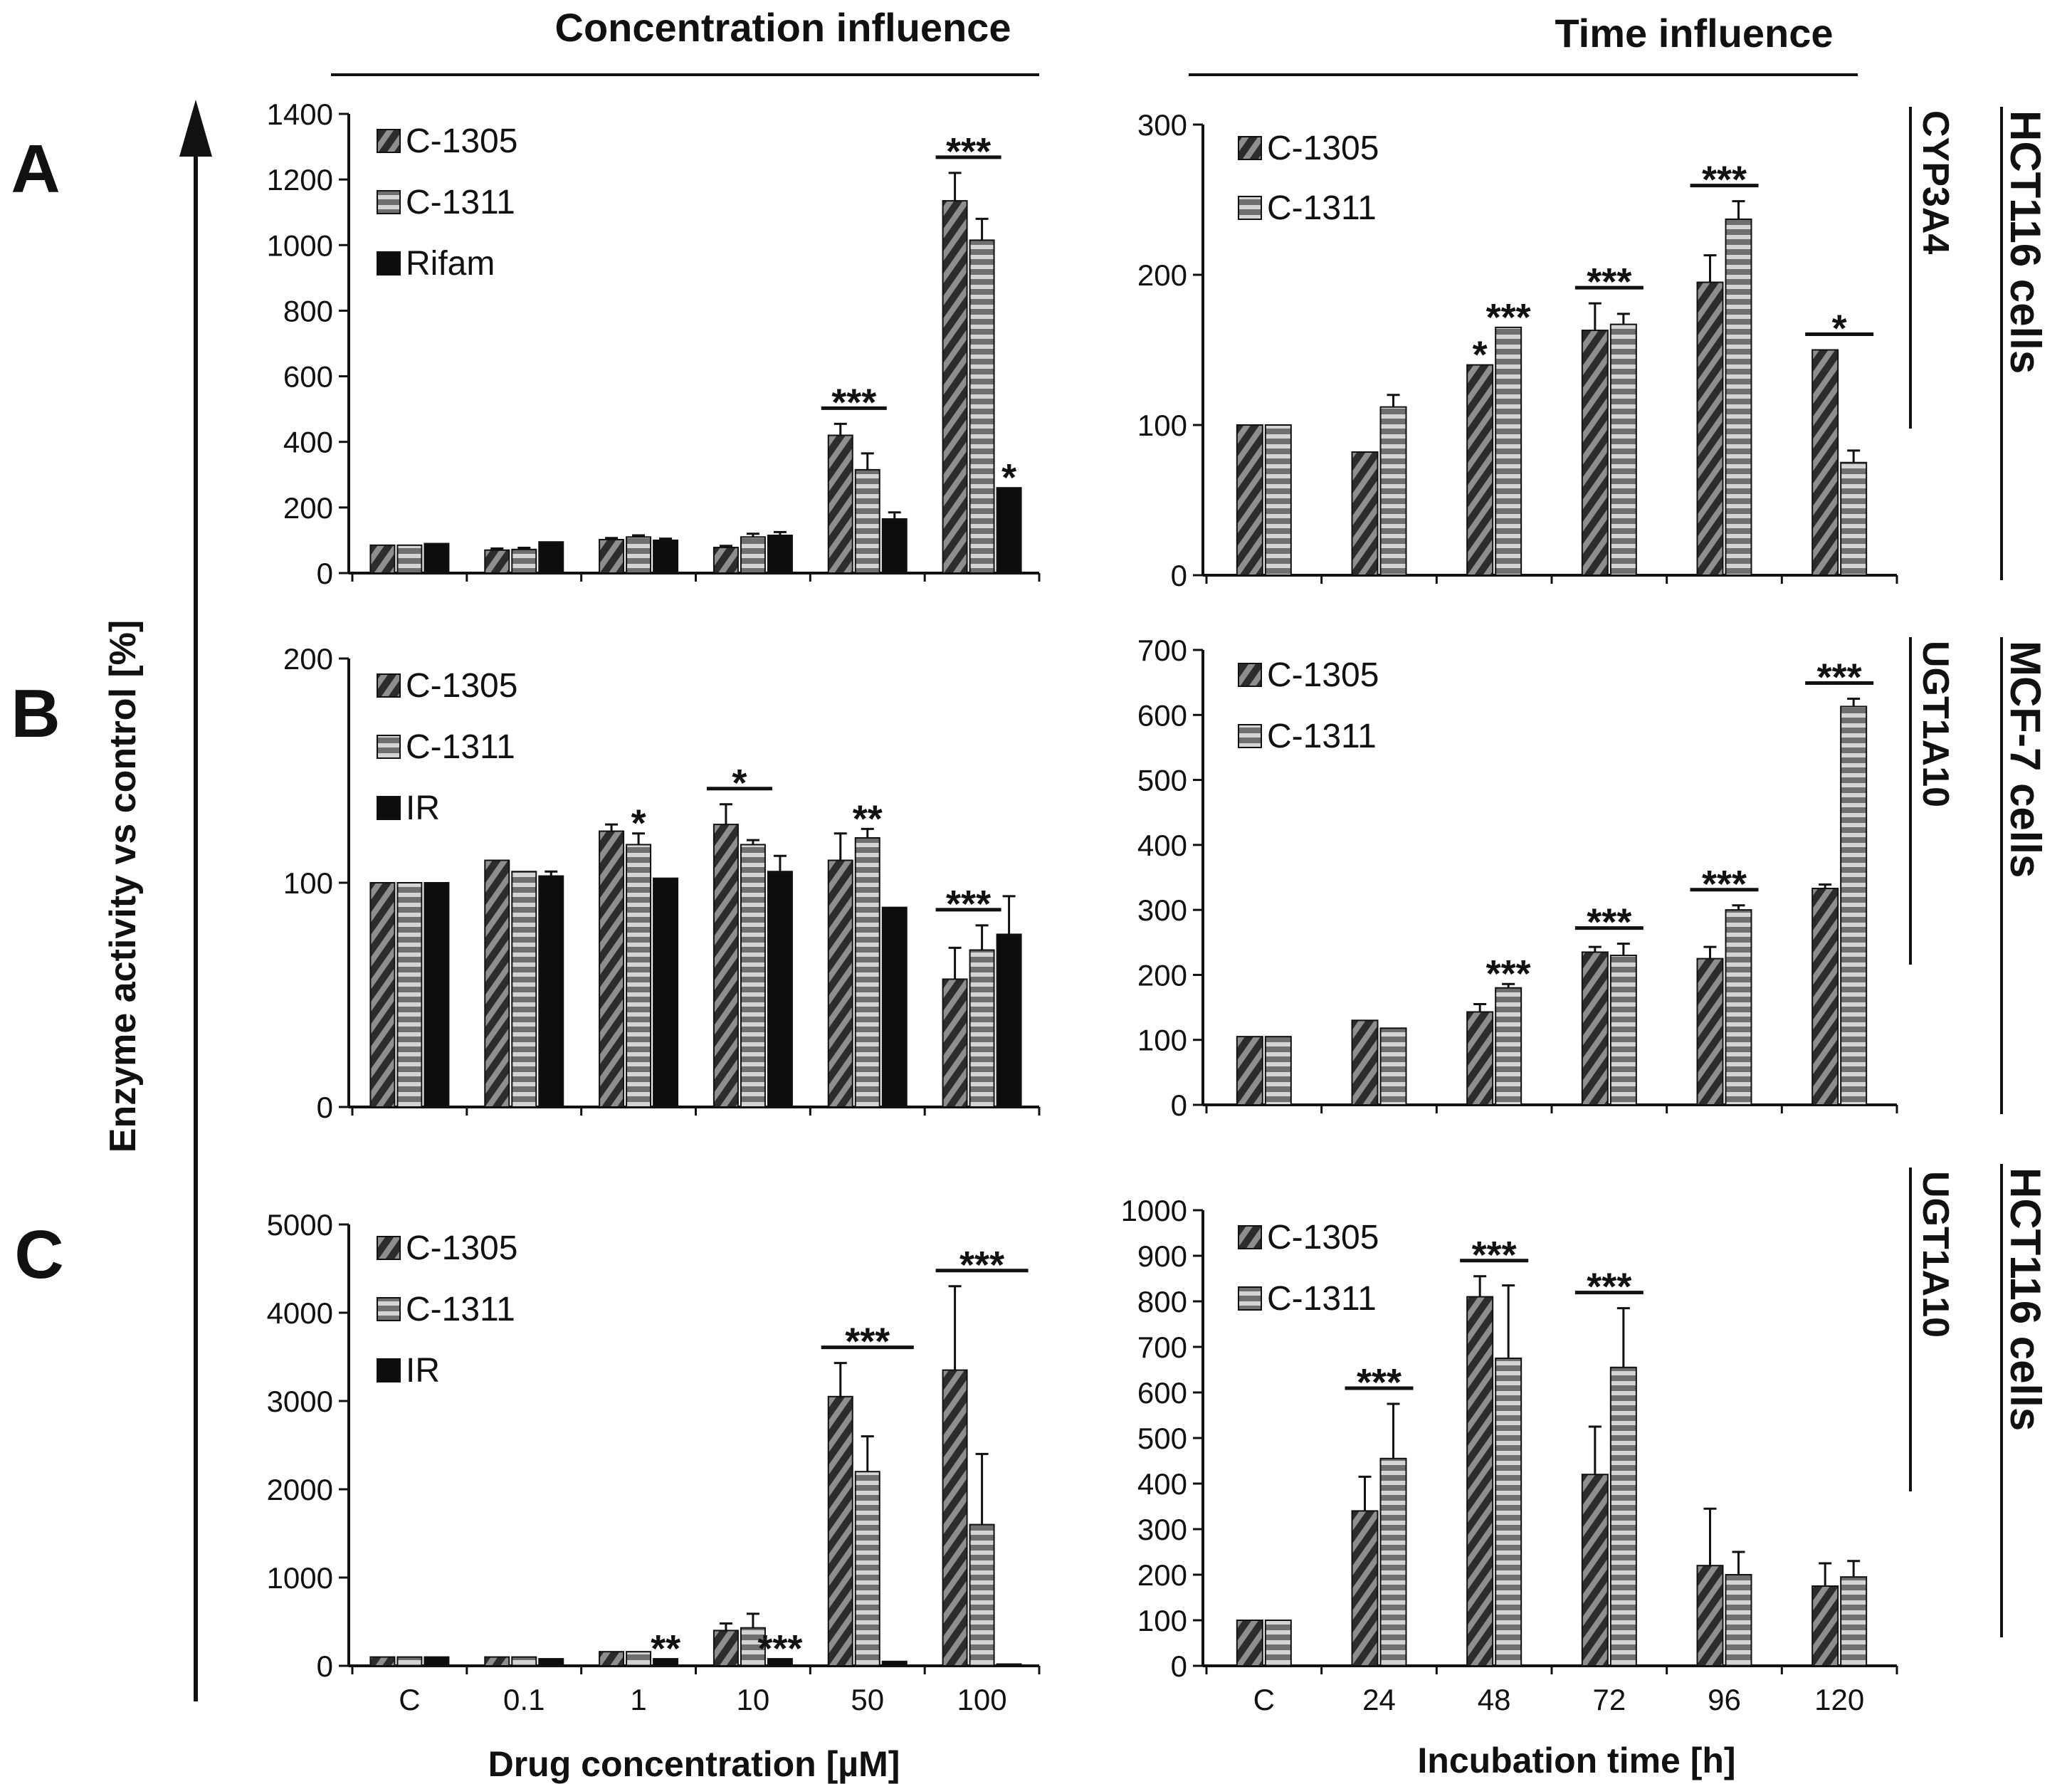 The image size is (2072, 1784). Describe the element at coordinates (1162, 1301) in the screenshot. I see `y-tick-label: 800` at that location.